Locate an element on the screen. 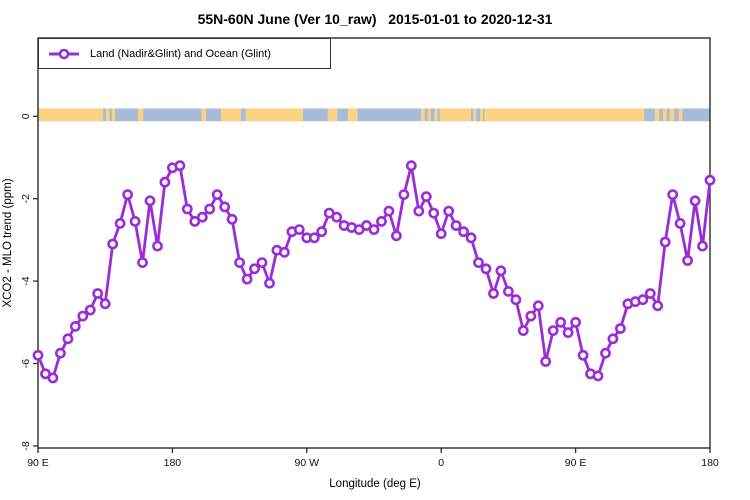 This screenshot has height=500, width=750. legend-label: Land (Nadir&Glint) and Ocean (Glint) is located at coordinates (180, 53).